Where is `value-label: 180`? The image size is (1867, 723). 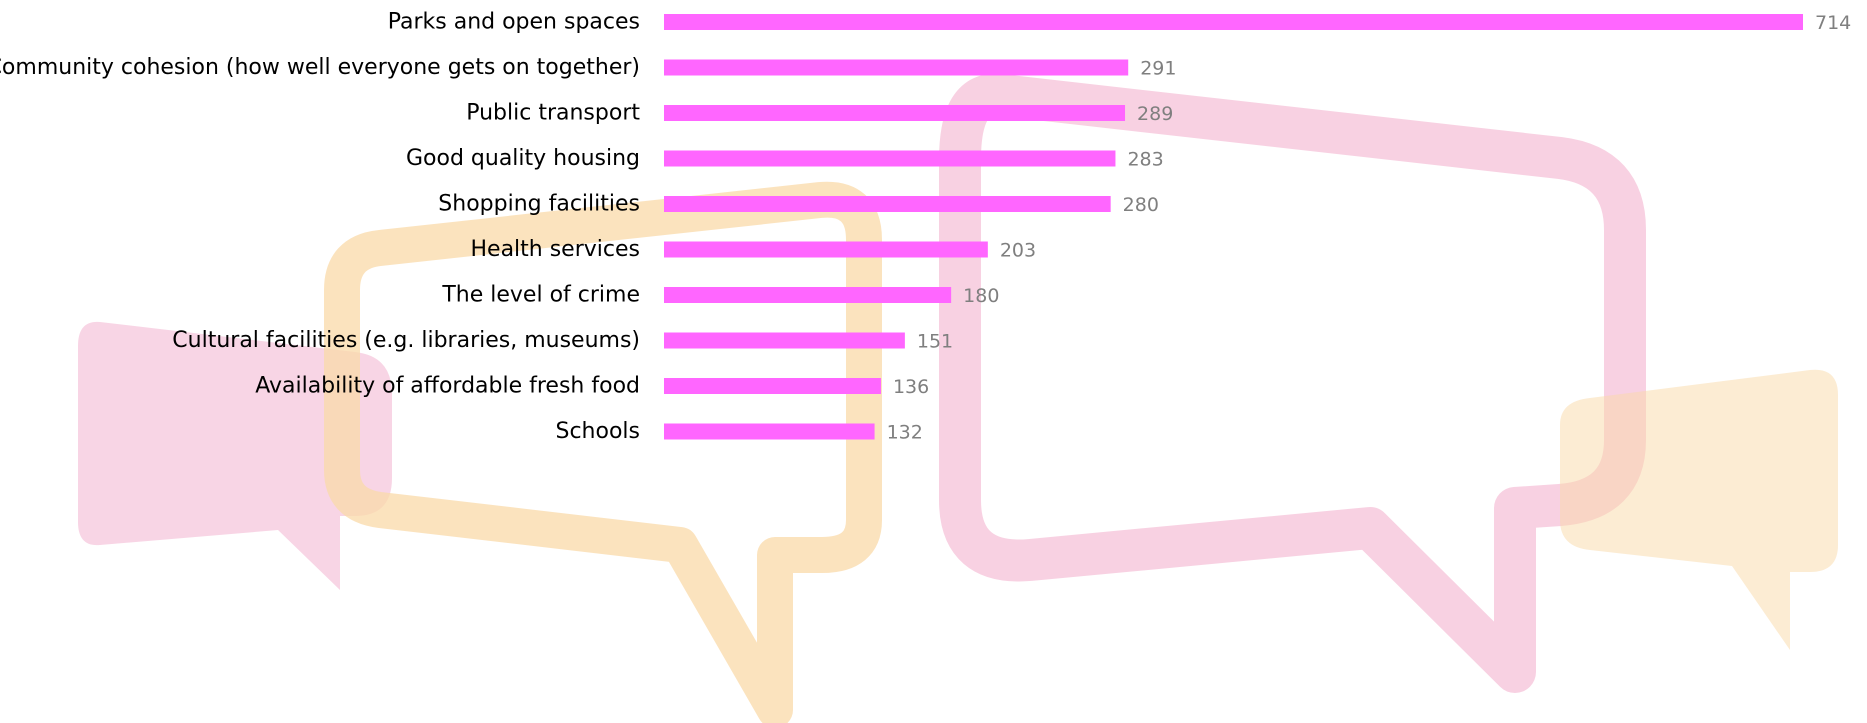
value-label: 180 is located at coordinates (981, 296).